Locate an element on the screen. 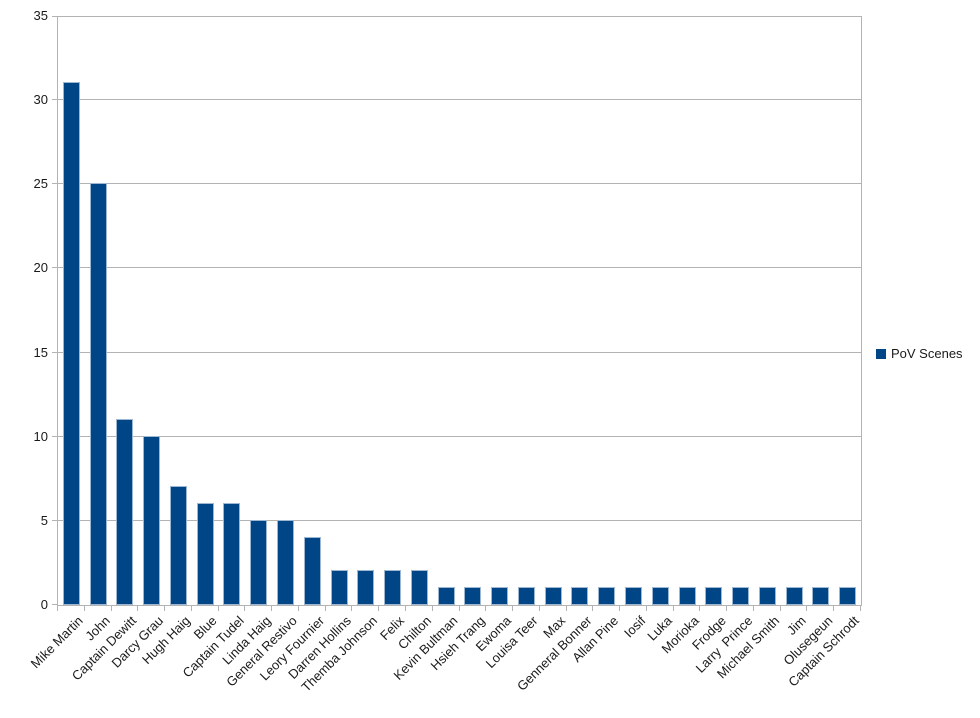 The image size is (980, 718). bar-captain-tudel is located at coordinates (232, 554).